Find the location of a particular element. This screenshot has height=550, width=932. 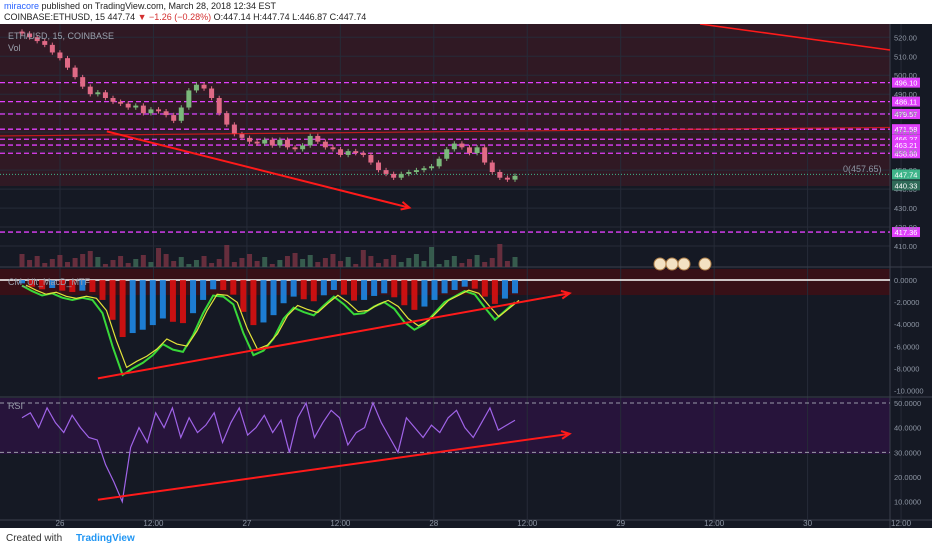

macd-tick-label: 0.0000 is located at coordinates (905, 280).